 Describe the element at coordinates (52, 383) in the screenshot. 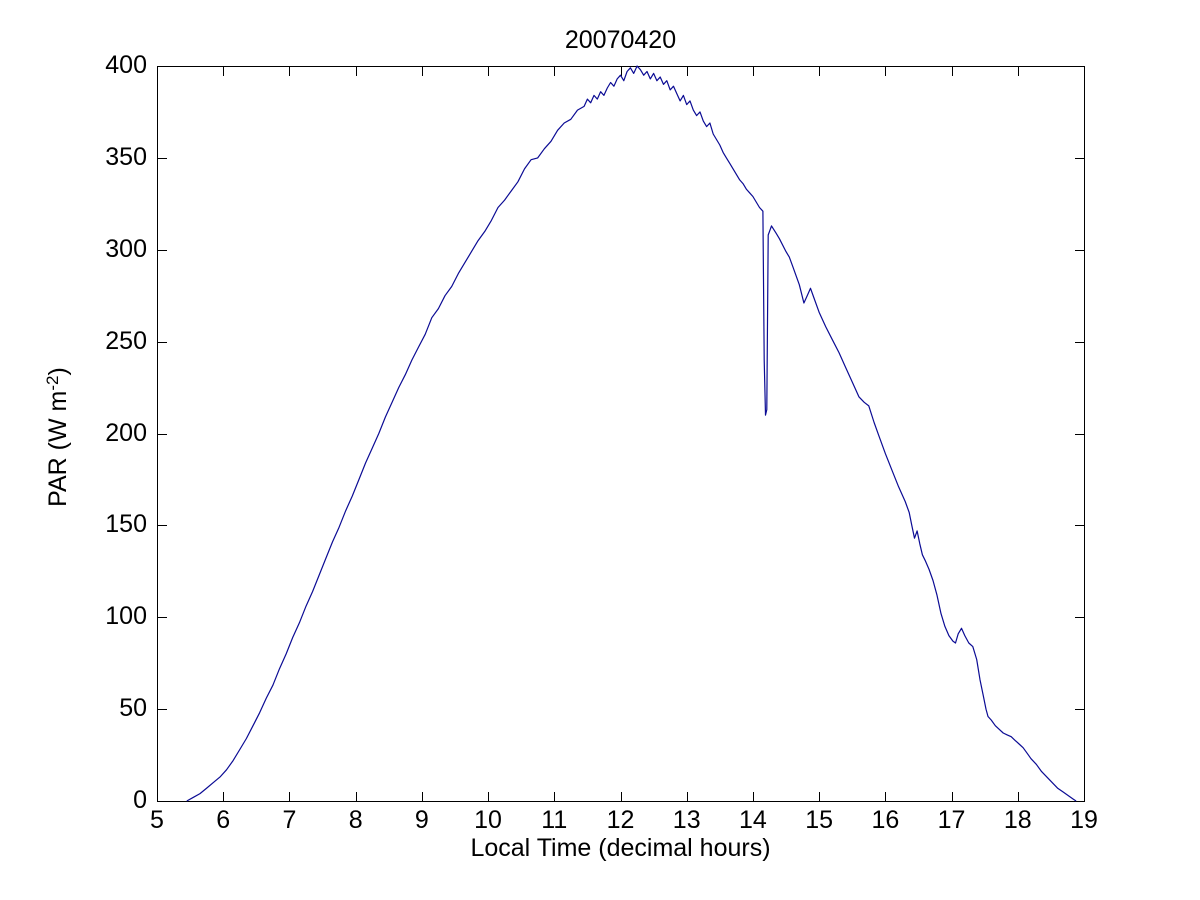

I see `y-axis-label-superscript: -2` at that location.